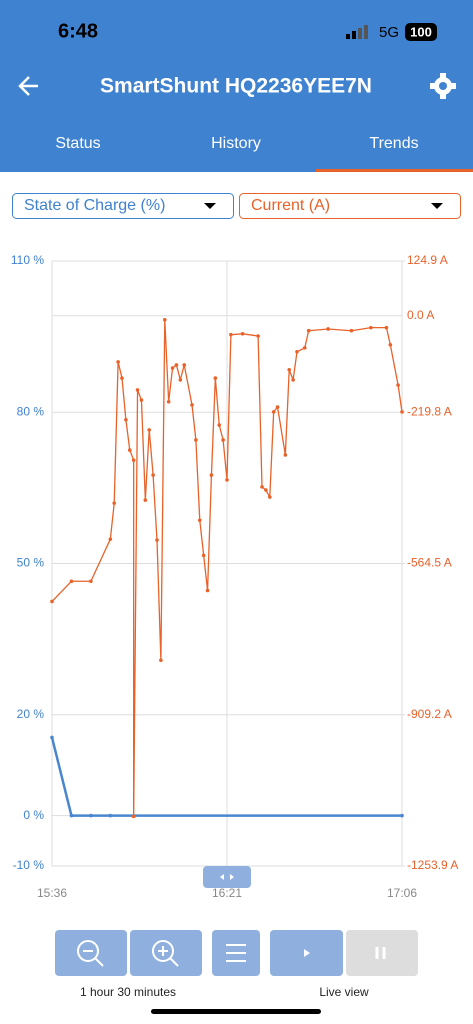  What do you see at coordinates (429, 411) in the screenshot?
I see `y2-tick-label: -219.8 A` at bounding box center [429, 411].